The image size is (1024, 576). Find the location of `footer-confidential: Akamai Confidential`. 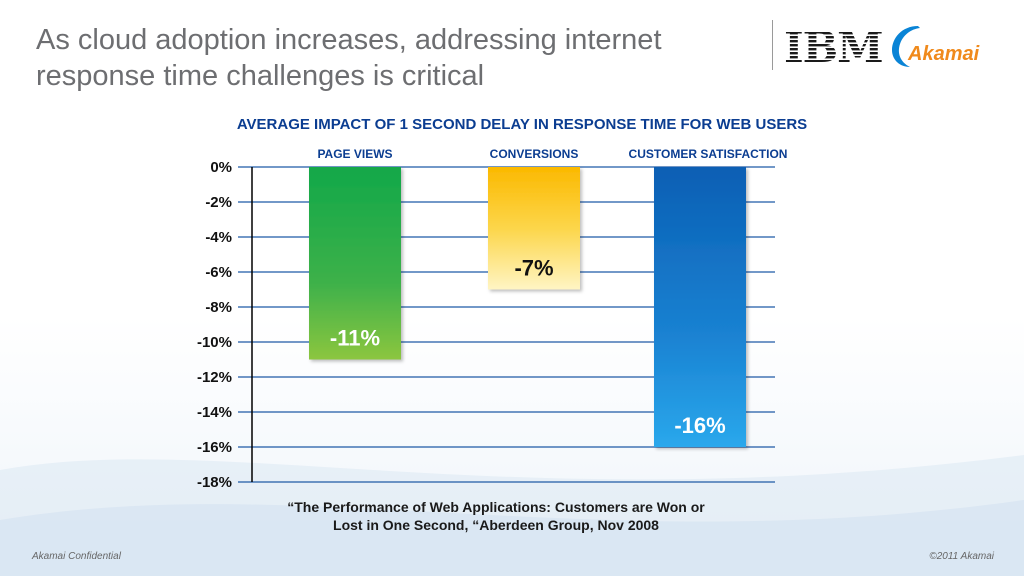

footer-confidential: Akamai Confidential is located at coordinates (76, 556).